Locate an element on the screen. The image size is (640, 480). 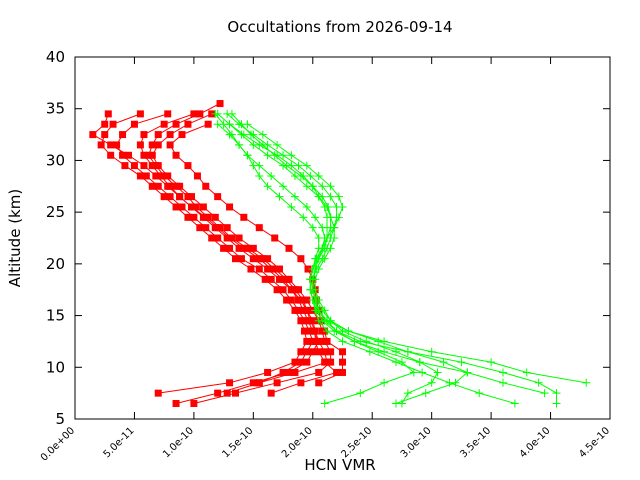
y-tick-label: 30 is located at coordinates (55, 160).